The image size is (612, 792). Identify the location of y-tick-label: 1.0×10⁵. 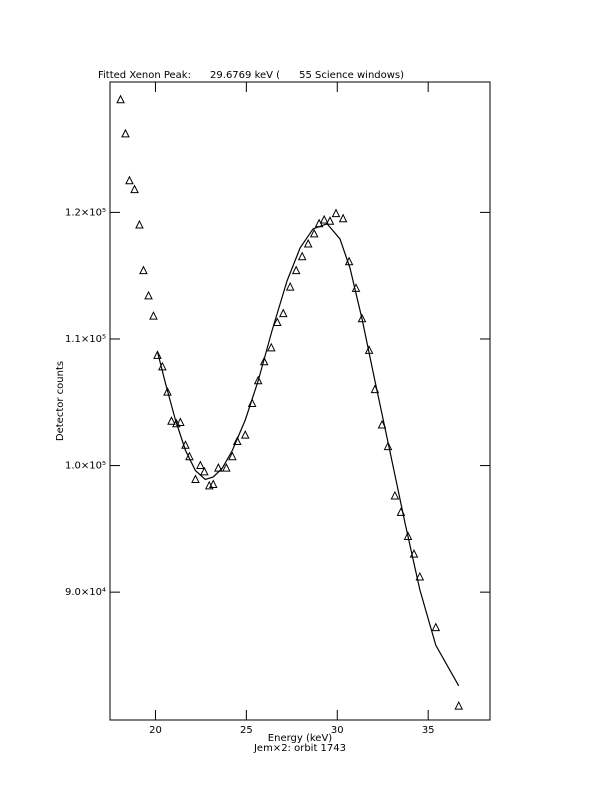
(85, 466).